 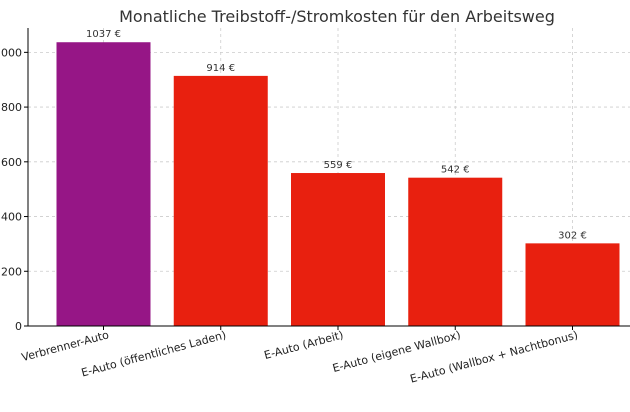 I want to click on bar-data-label: 559 €, so click(x=338, y=165).